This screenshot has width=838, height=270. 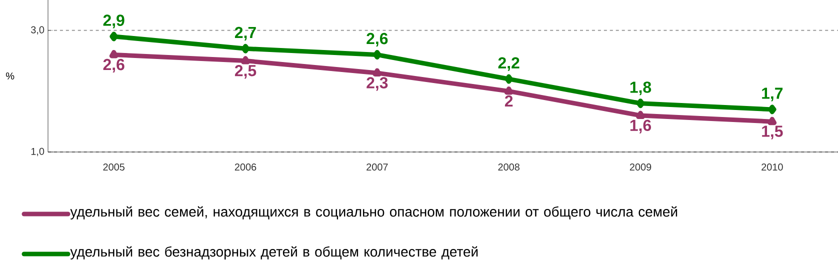 I want to click on data-label: 2,9, so click(x=113, y=21).